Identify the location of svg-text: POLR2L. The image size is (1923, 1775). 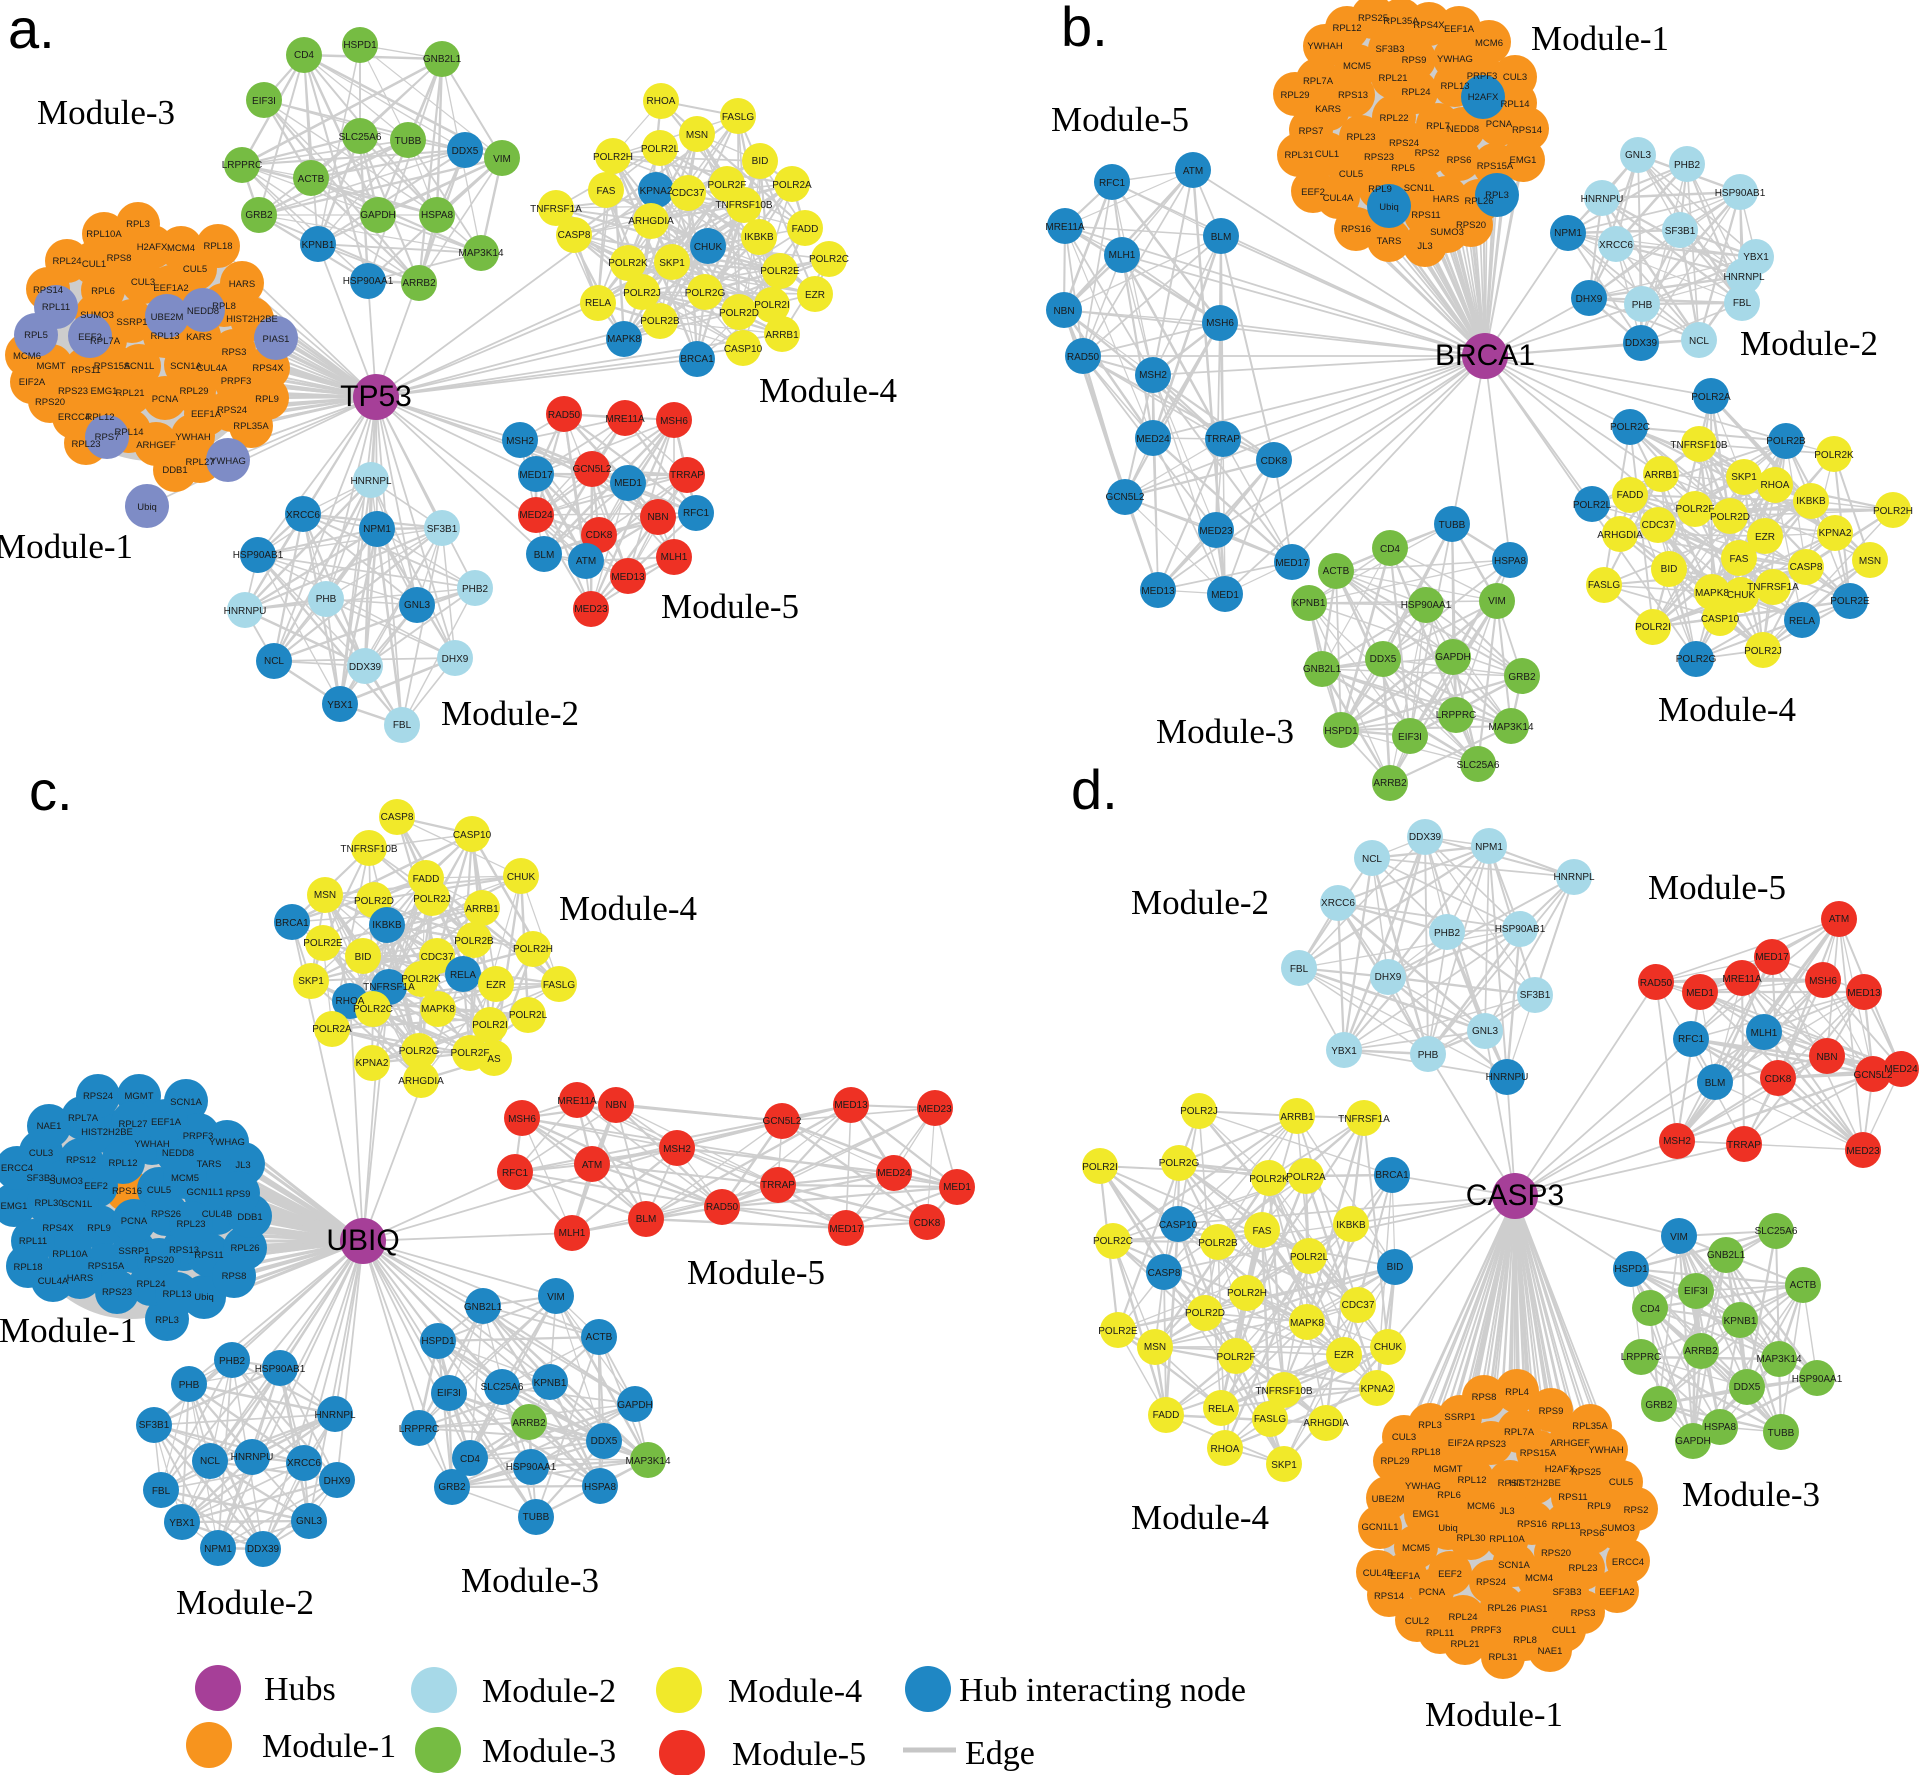
(1592, 505).